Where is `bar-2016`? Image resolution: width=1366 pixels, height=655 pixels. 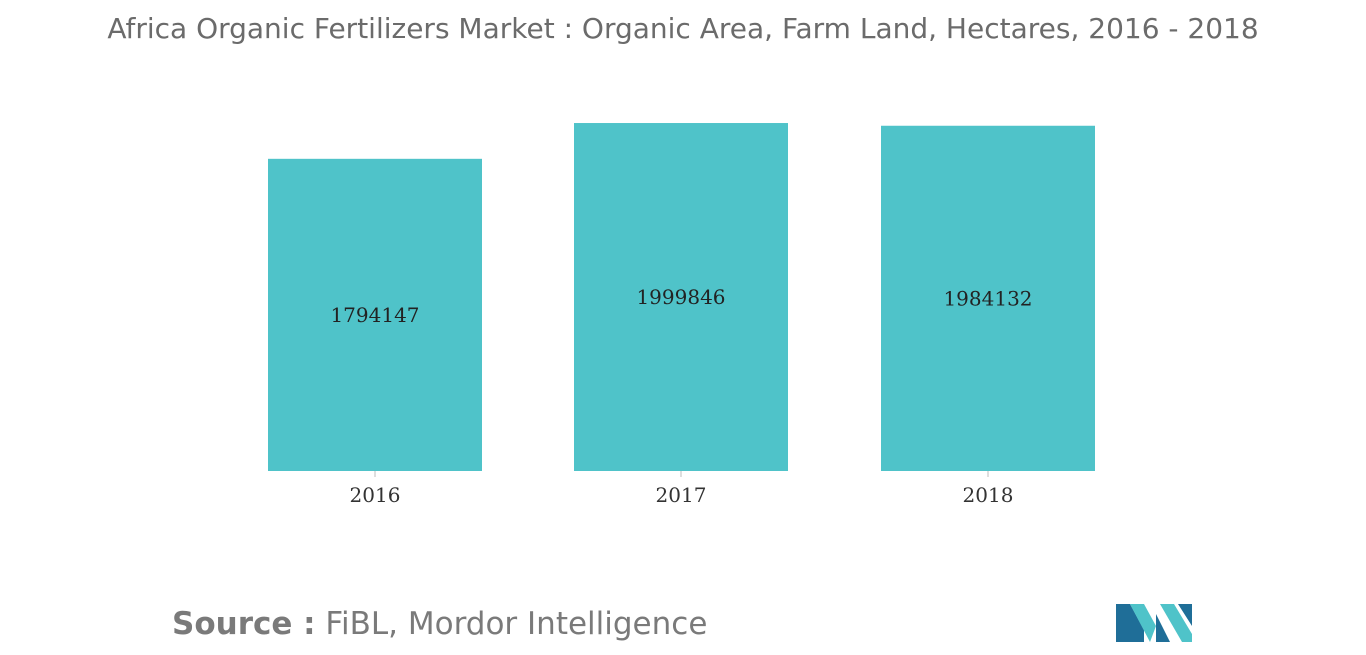 bar-2016 is located at coordinates (375, 314).